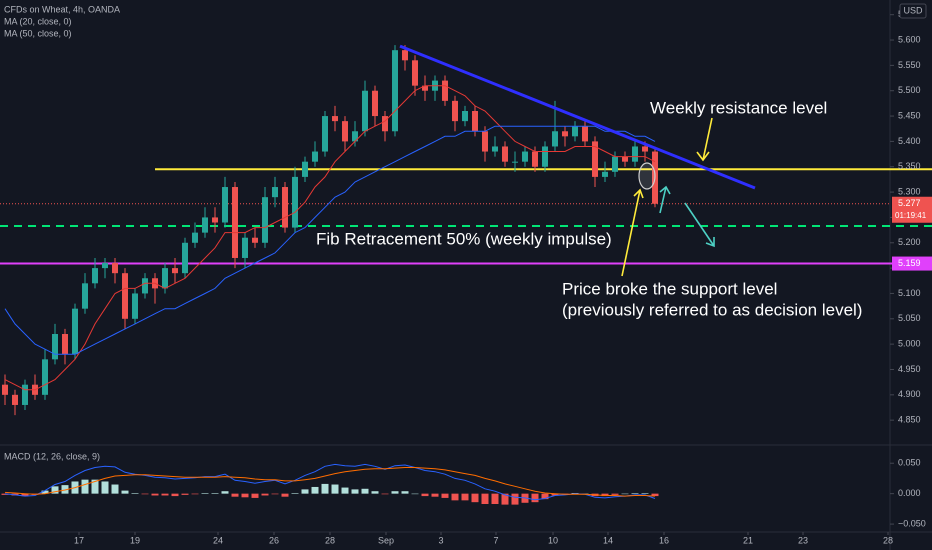  What do you see at coordinates (440, 540) in the screenshot?
I see `x-tick-label: 3` at bounding box center [440, 540].